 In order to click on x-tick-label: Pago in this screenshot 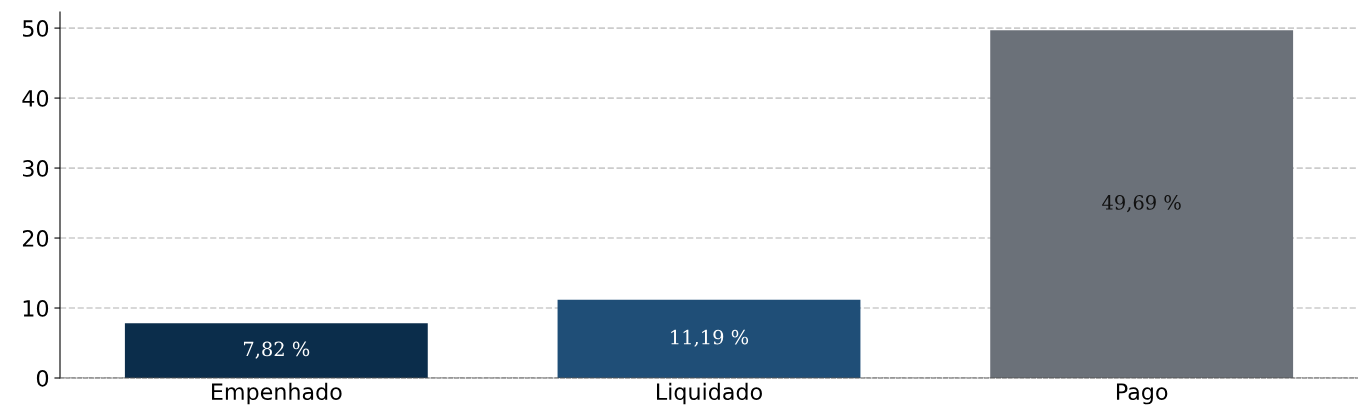, I will do `click(1142, 394)`.